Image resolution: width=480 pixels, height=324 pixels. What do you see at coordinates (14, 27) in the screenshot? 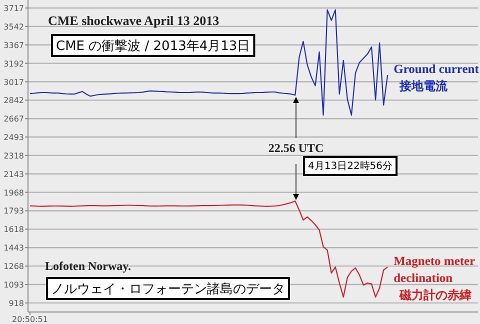
I see `y-tick-label: 3542` at bounding box center [14, 27].